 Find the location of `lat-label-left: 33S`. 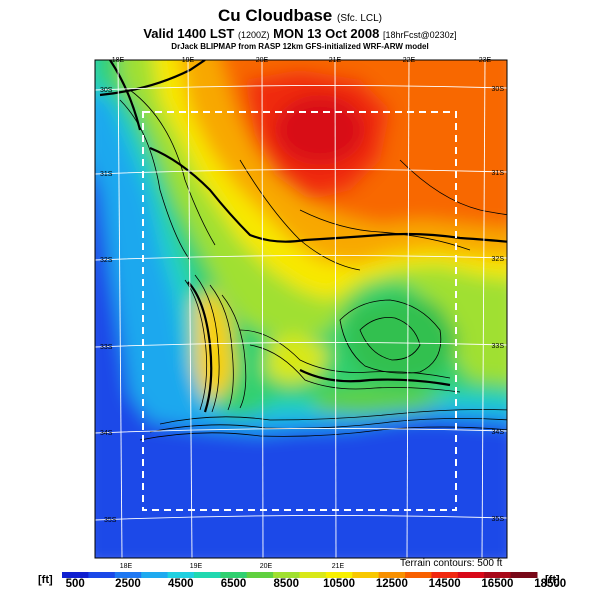

lat-label-left: 33S is located at coordinates (106, 347).